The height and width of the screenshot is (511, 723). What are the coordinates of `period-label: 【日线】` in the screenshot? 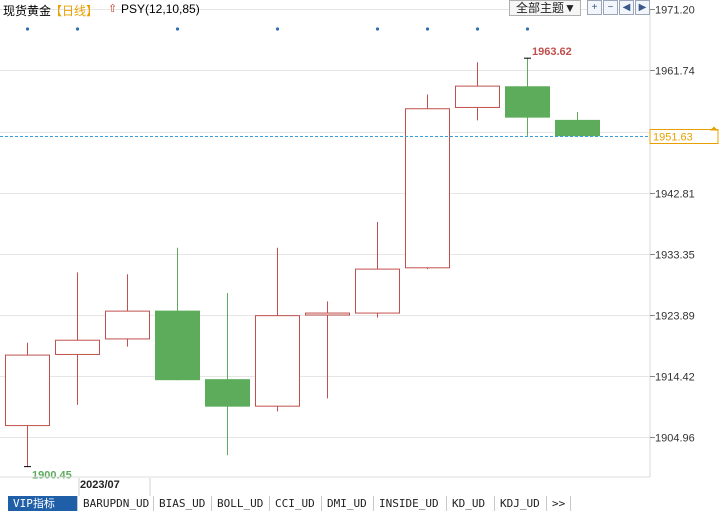 It's located at (74, 11).